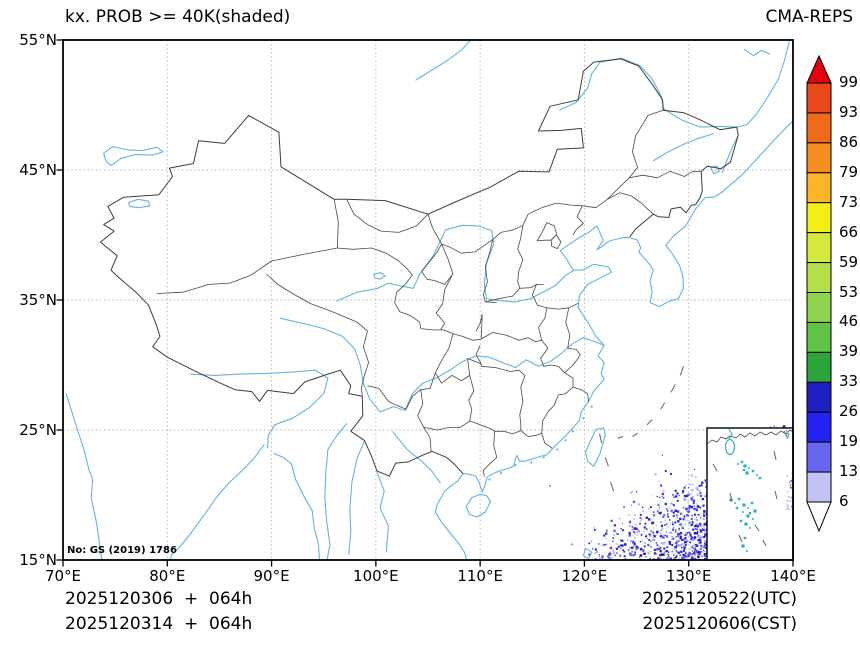 This screenshot has height=647, width=860. I want to click on colorbar-tick-label: 53, so click(849, 291).